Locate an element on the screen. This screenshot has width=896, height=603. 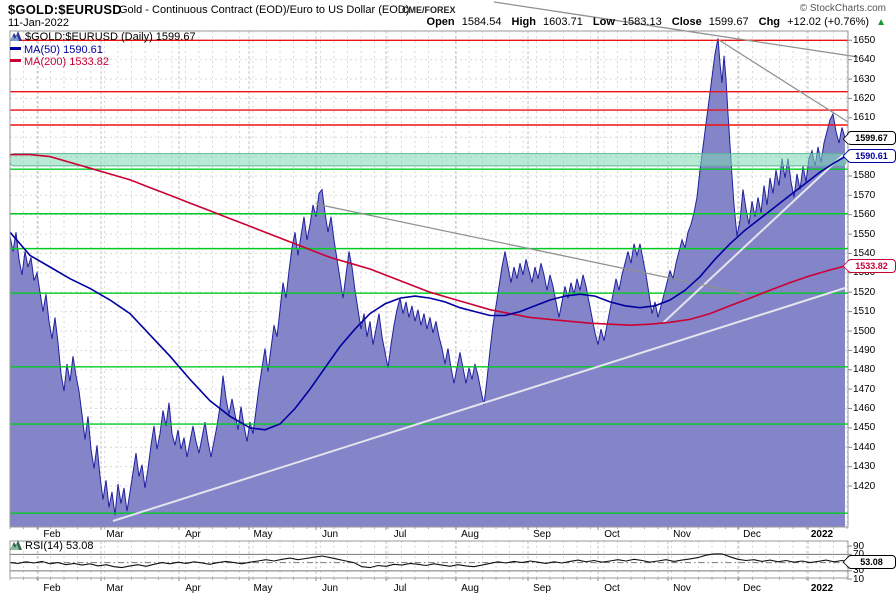
x-axis-label-Feb: Feb is located at coordinates (52, 534).